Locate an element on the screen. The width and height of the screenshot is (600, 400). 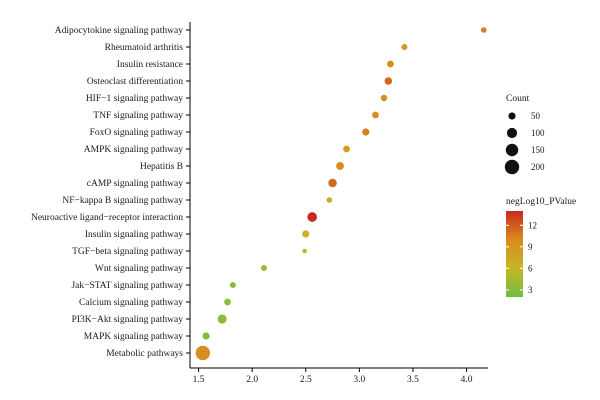
y-tick-label: TGF−beta signaling pathway is located at coordinates (127, 252).